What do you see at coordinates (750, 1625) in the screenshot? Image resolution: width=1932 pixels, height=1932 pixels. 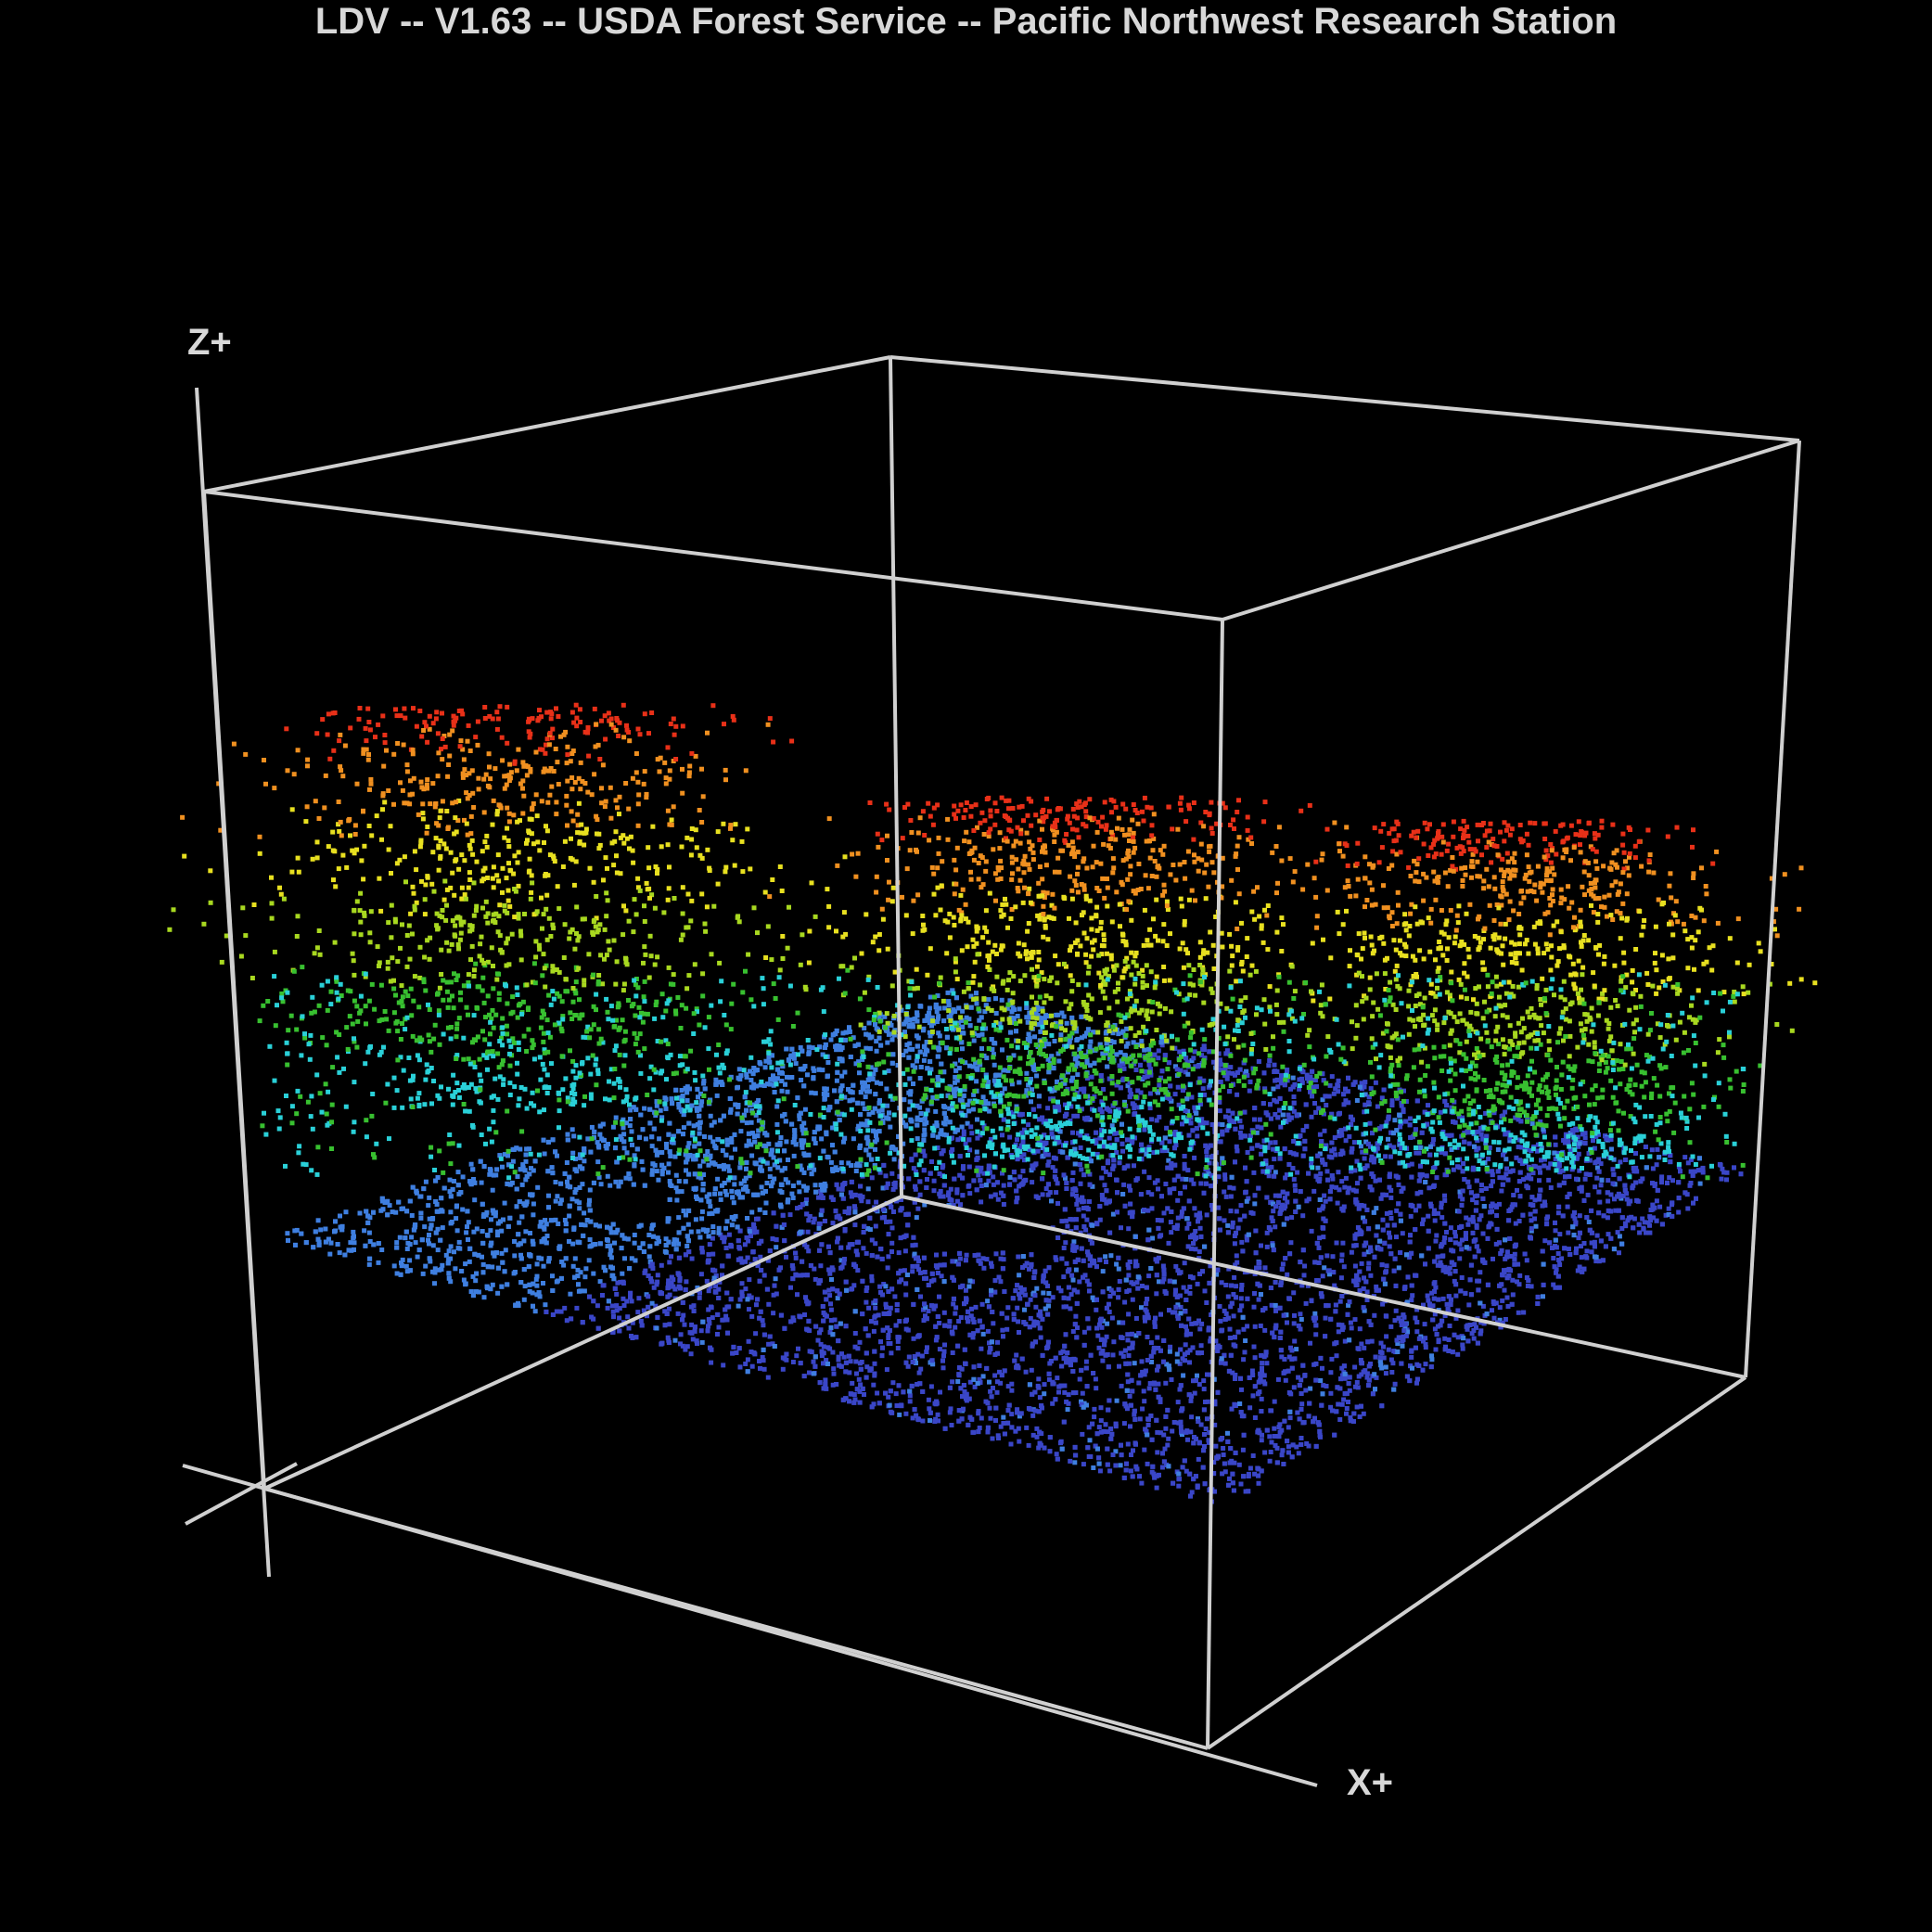 I see `x-axis-line` at bounding box center [750, 1625].